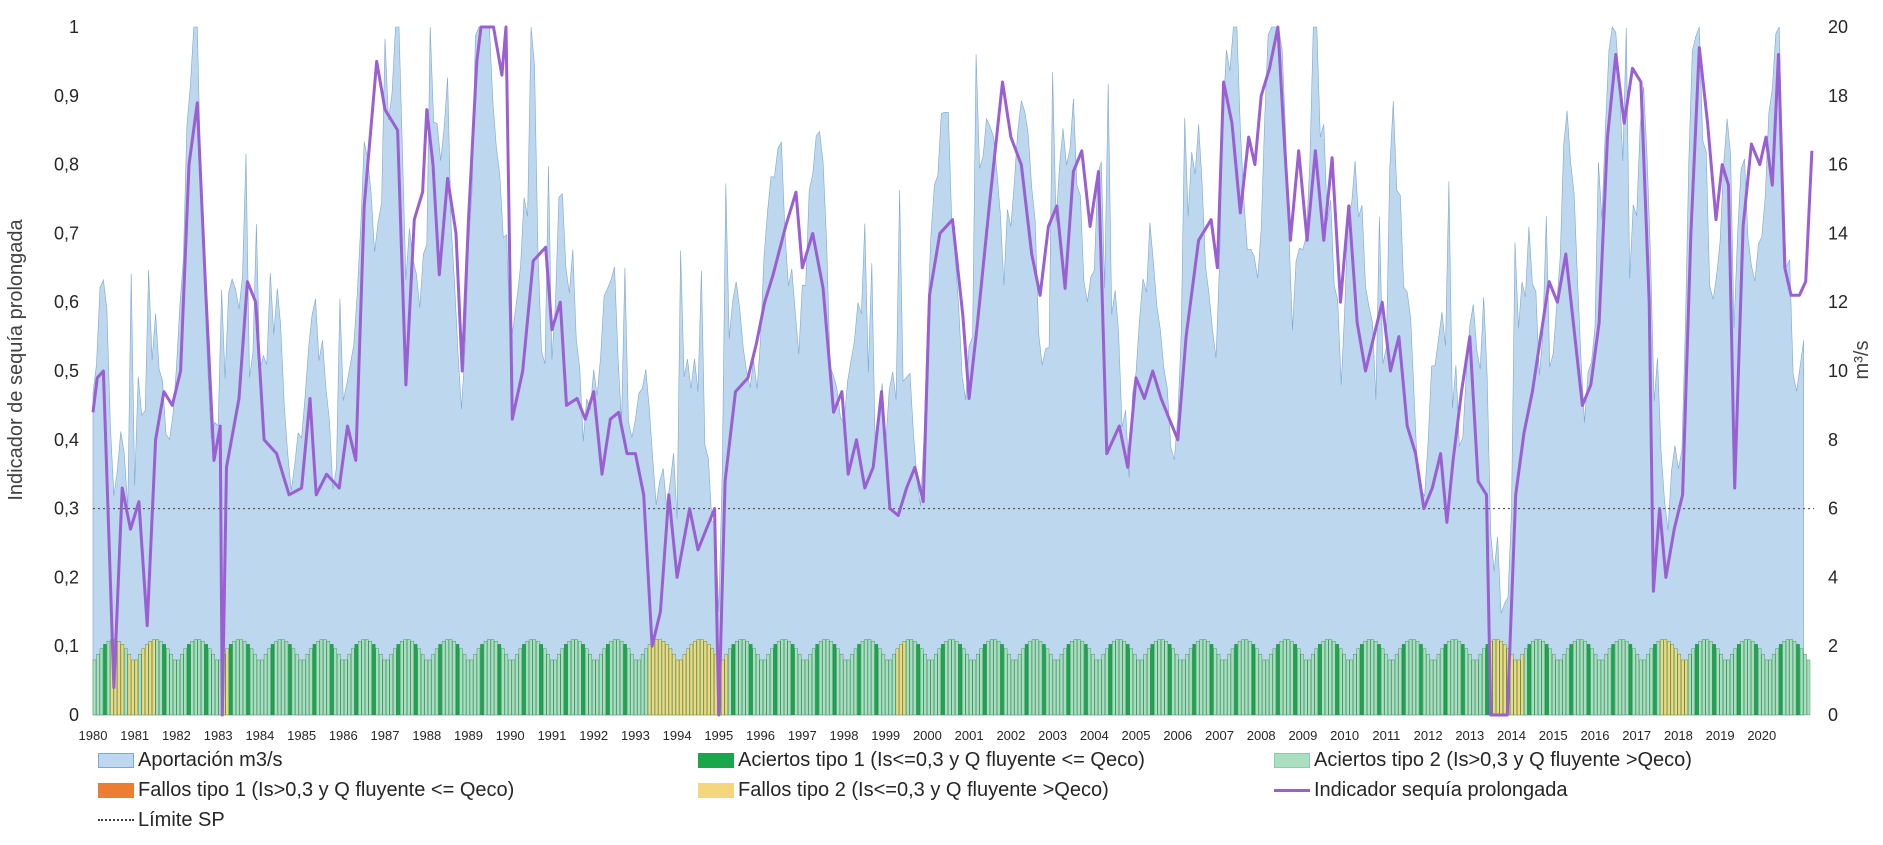 The width and height of the screenshot is (1883, 845). I want to click on y-right-tick-label: 20, so click(1838, 27).